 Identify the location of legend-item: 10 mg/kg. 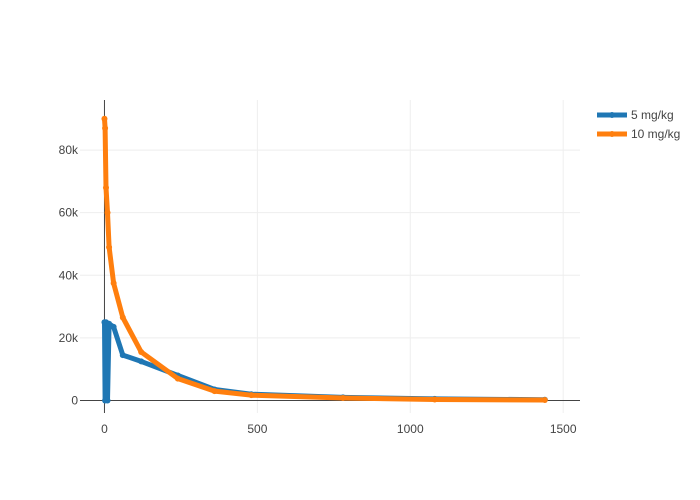
(638, 134).